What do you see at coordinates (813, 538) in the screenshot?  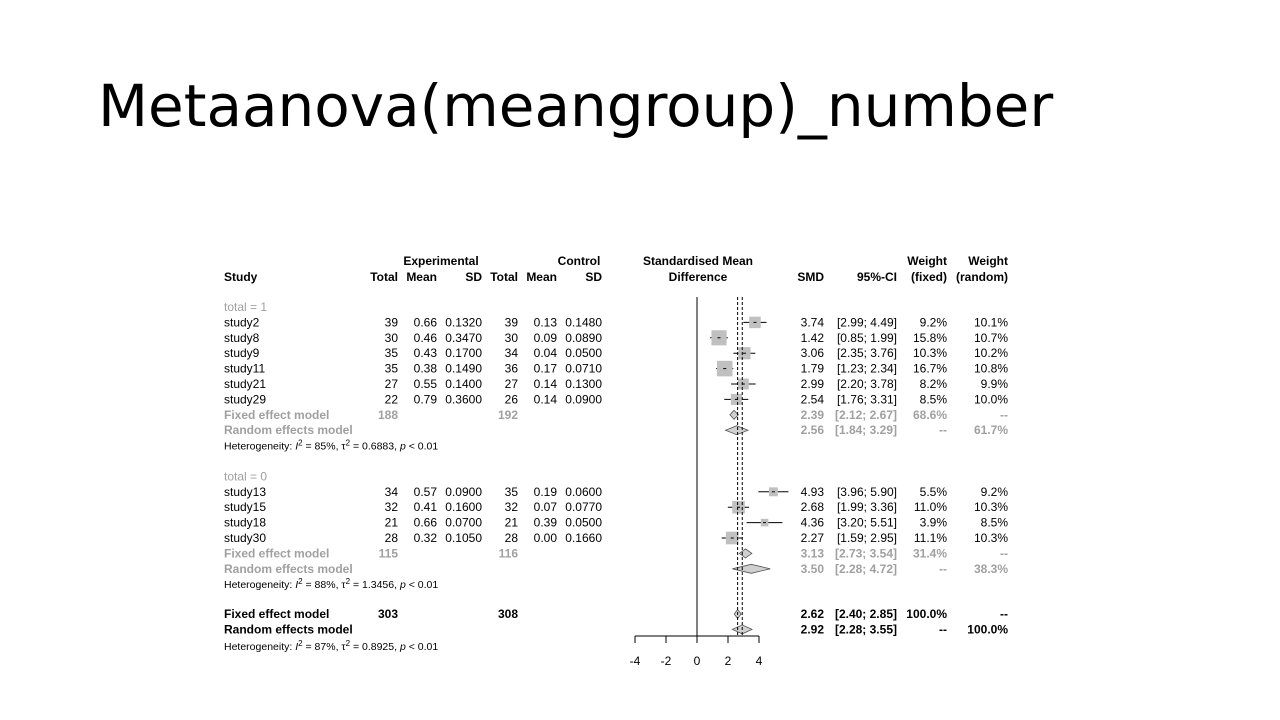 I see `smd-value: 2.27` at bounding box center [813, 538].